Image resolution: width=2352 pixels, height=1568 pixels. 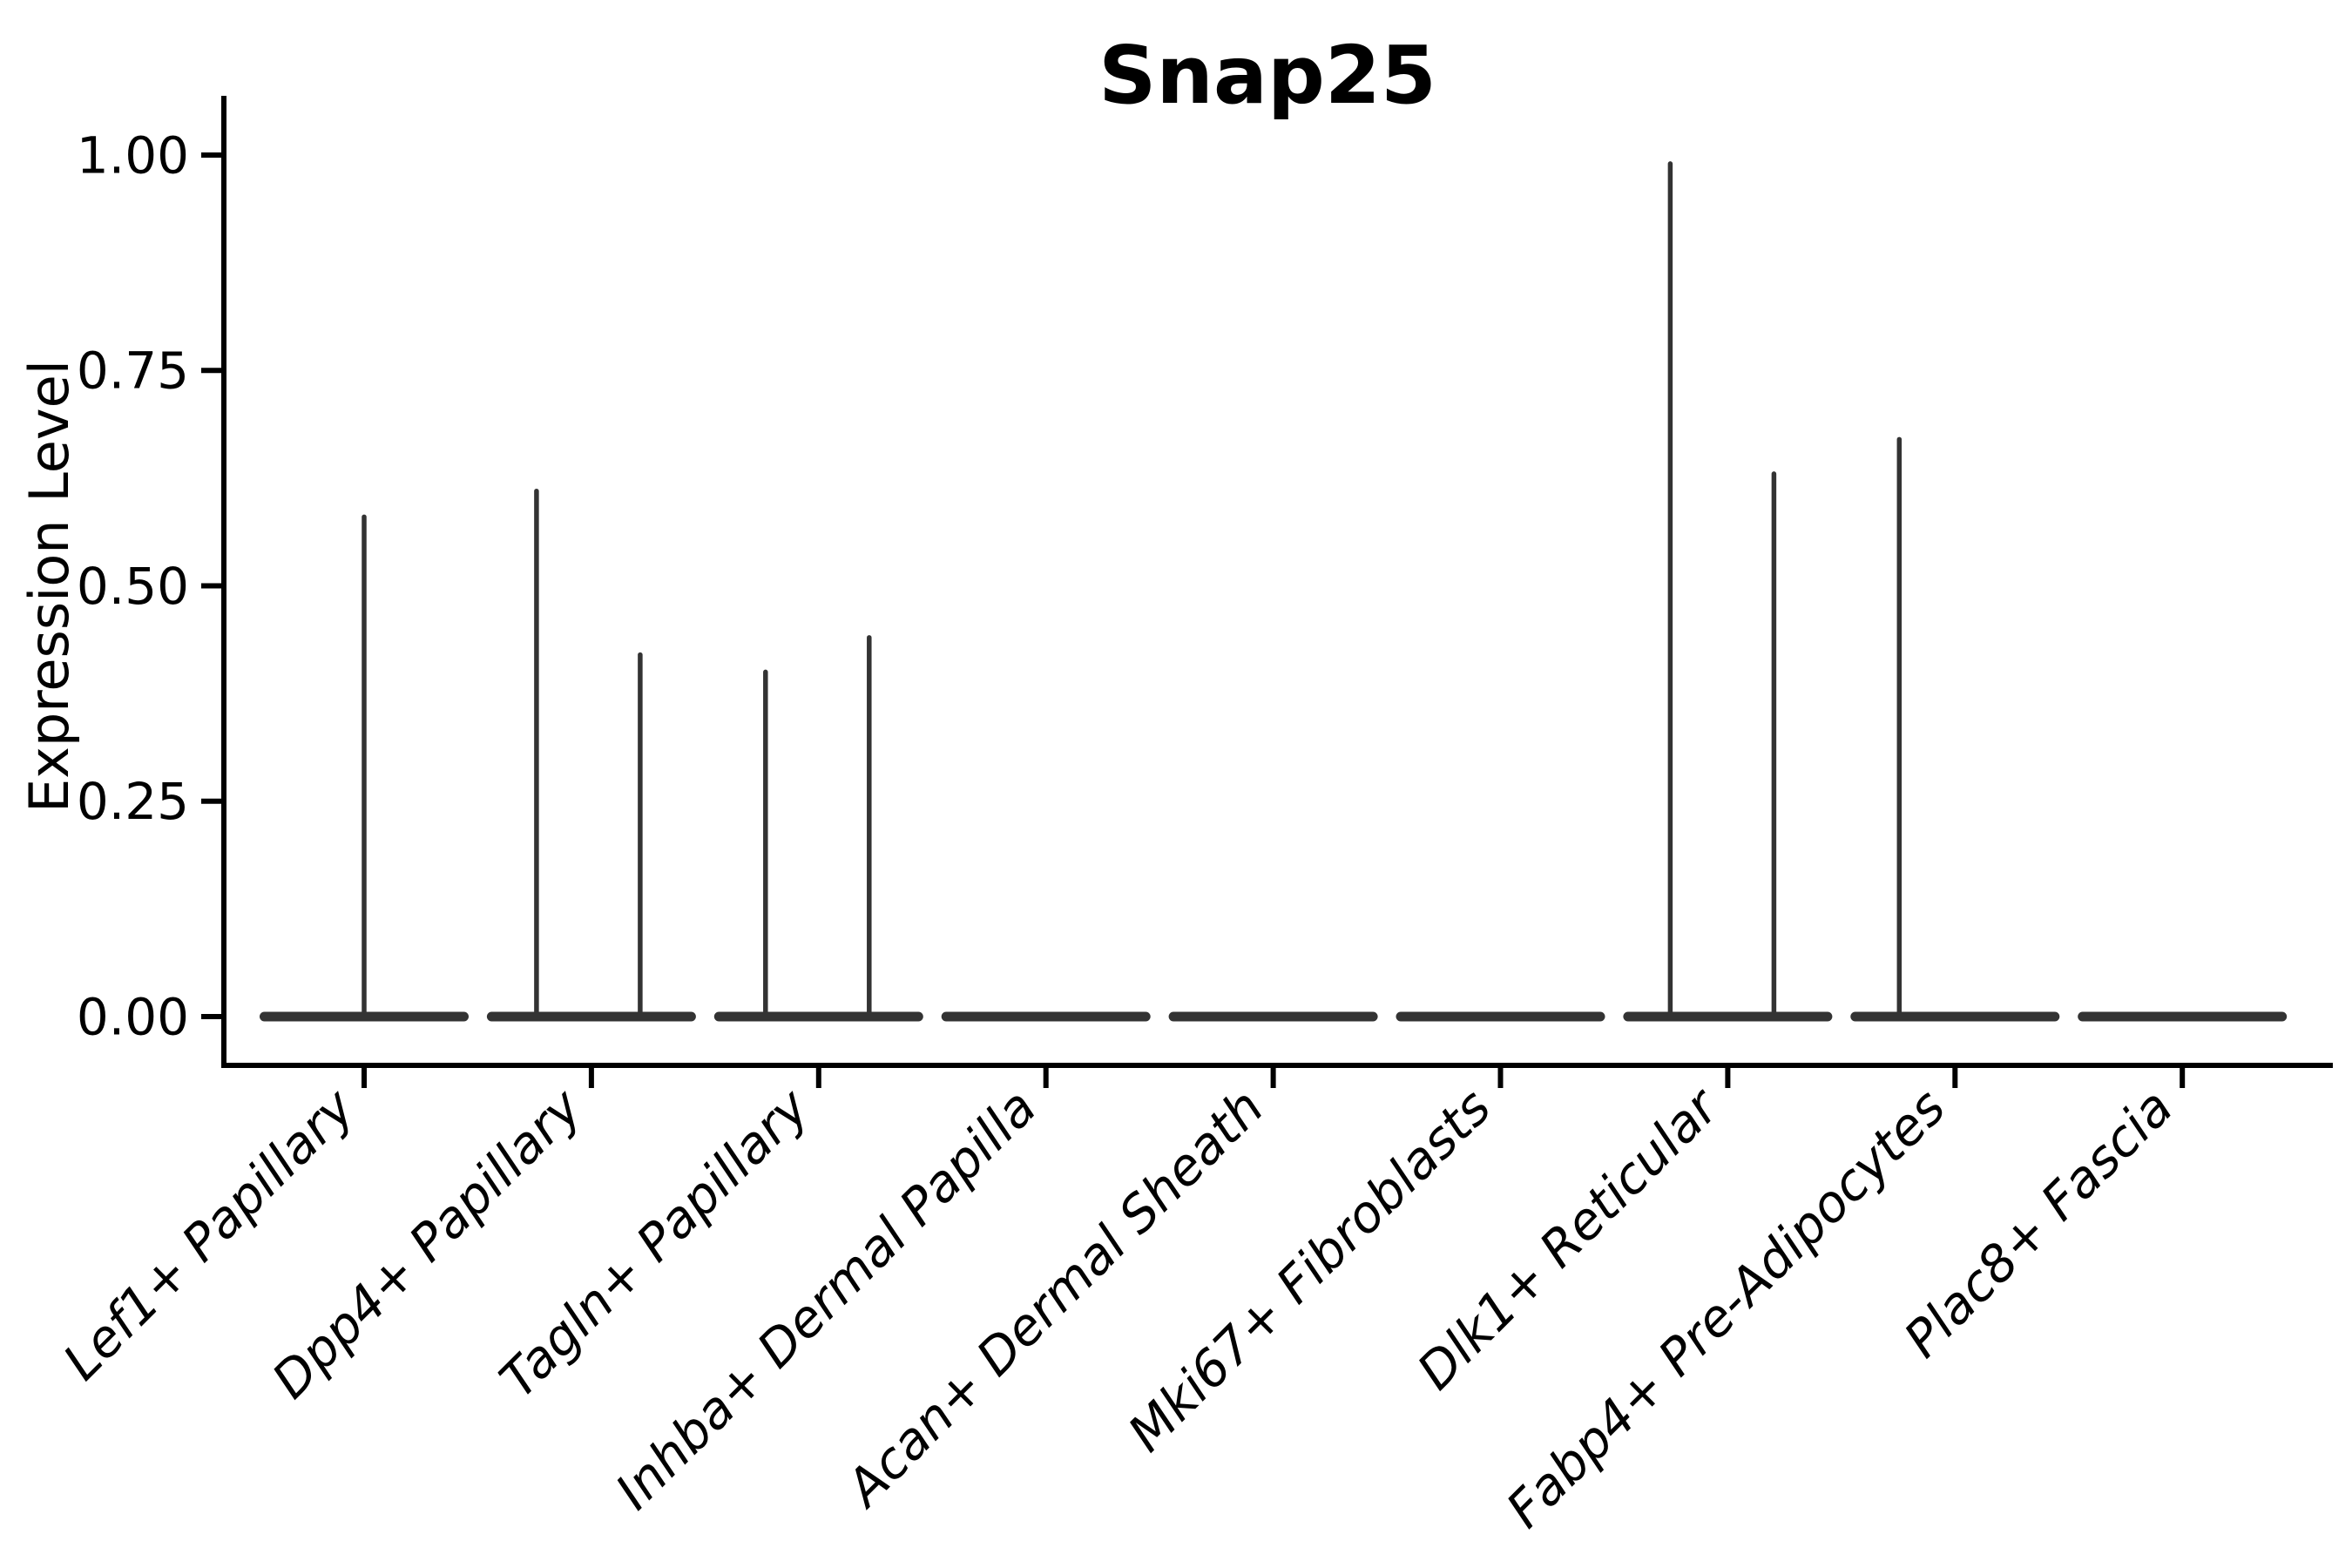 What do you see at coordinates (133, 155) in the screenshot?
I see `y-tick-label: 1.00` at bounding box center [133, 155].